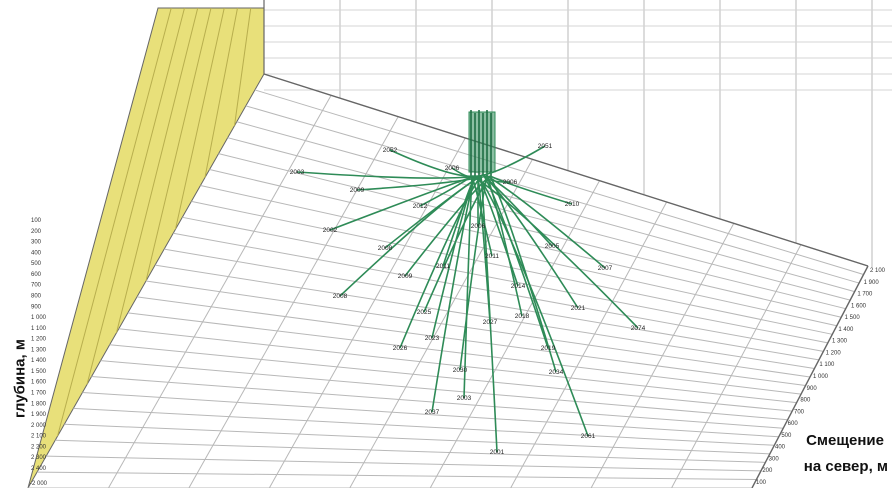 This screenshot has width=892, height=488. Describe the element at coordinates (786, 436) in the screenshot. I see `north-tick-label: 500` at that location.